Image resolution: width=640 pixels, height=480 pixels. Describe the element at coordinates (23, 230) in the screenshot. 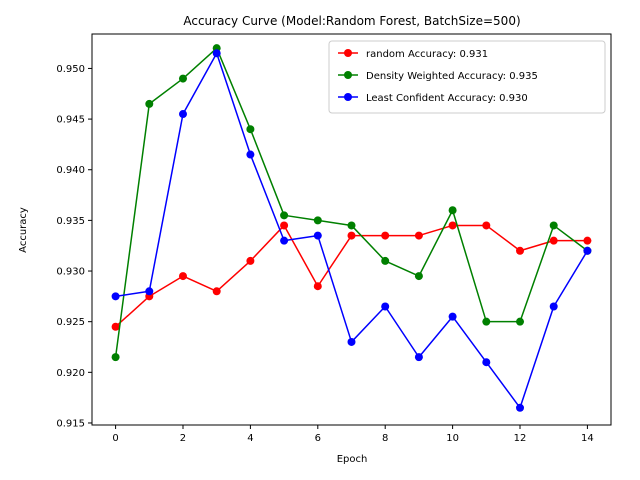

I see `y-axis-label: Accuracy` at that location.